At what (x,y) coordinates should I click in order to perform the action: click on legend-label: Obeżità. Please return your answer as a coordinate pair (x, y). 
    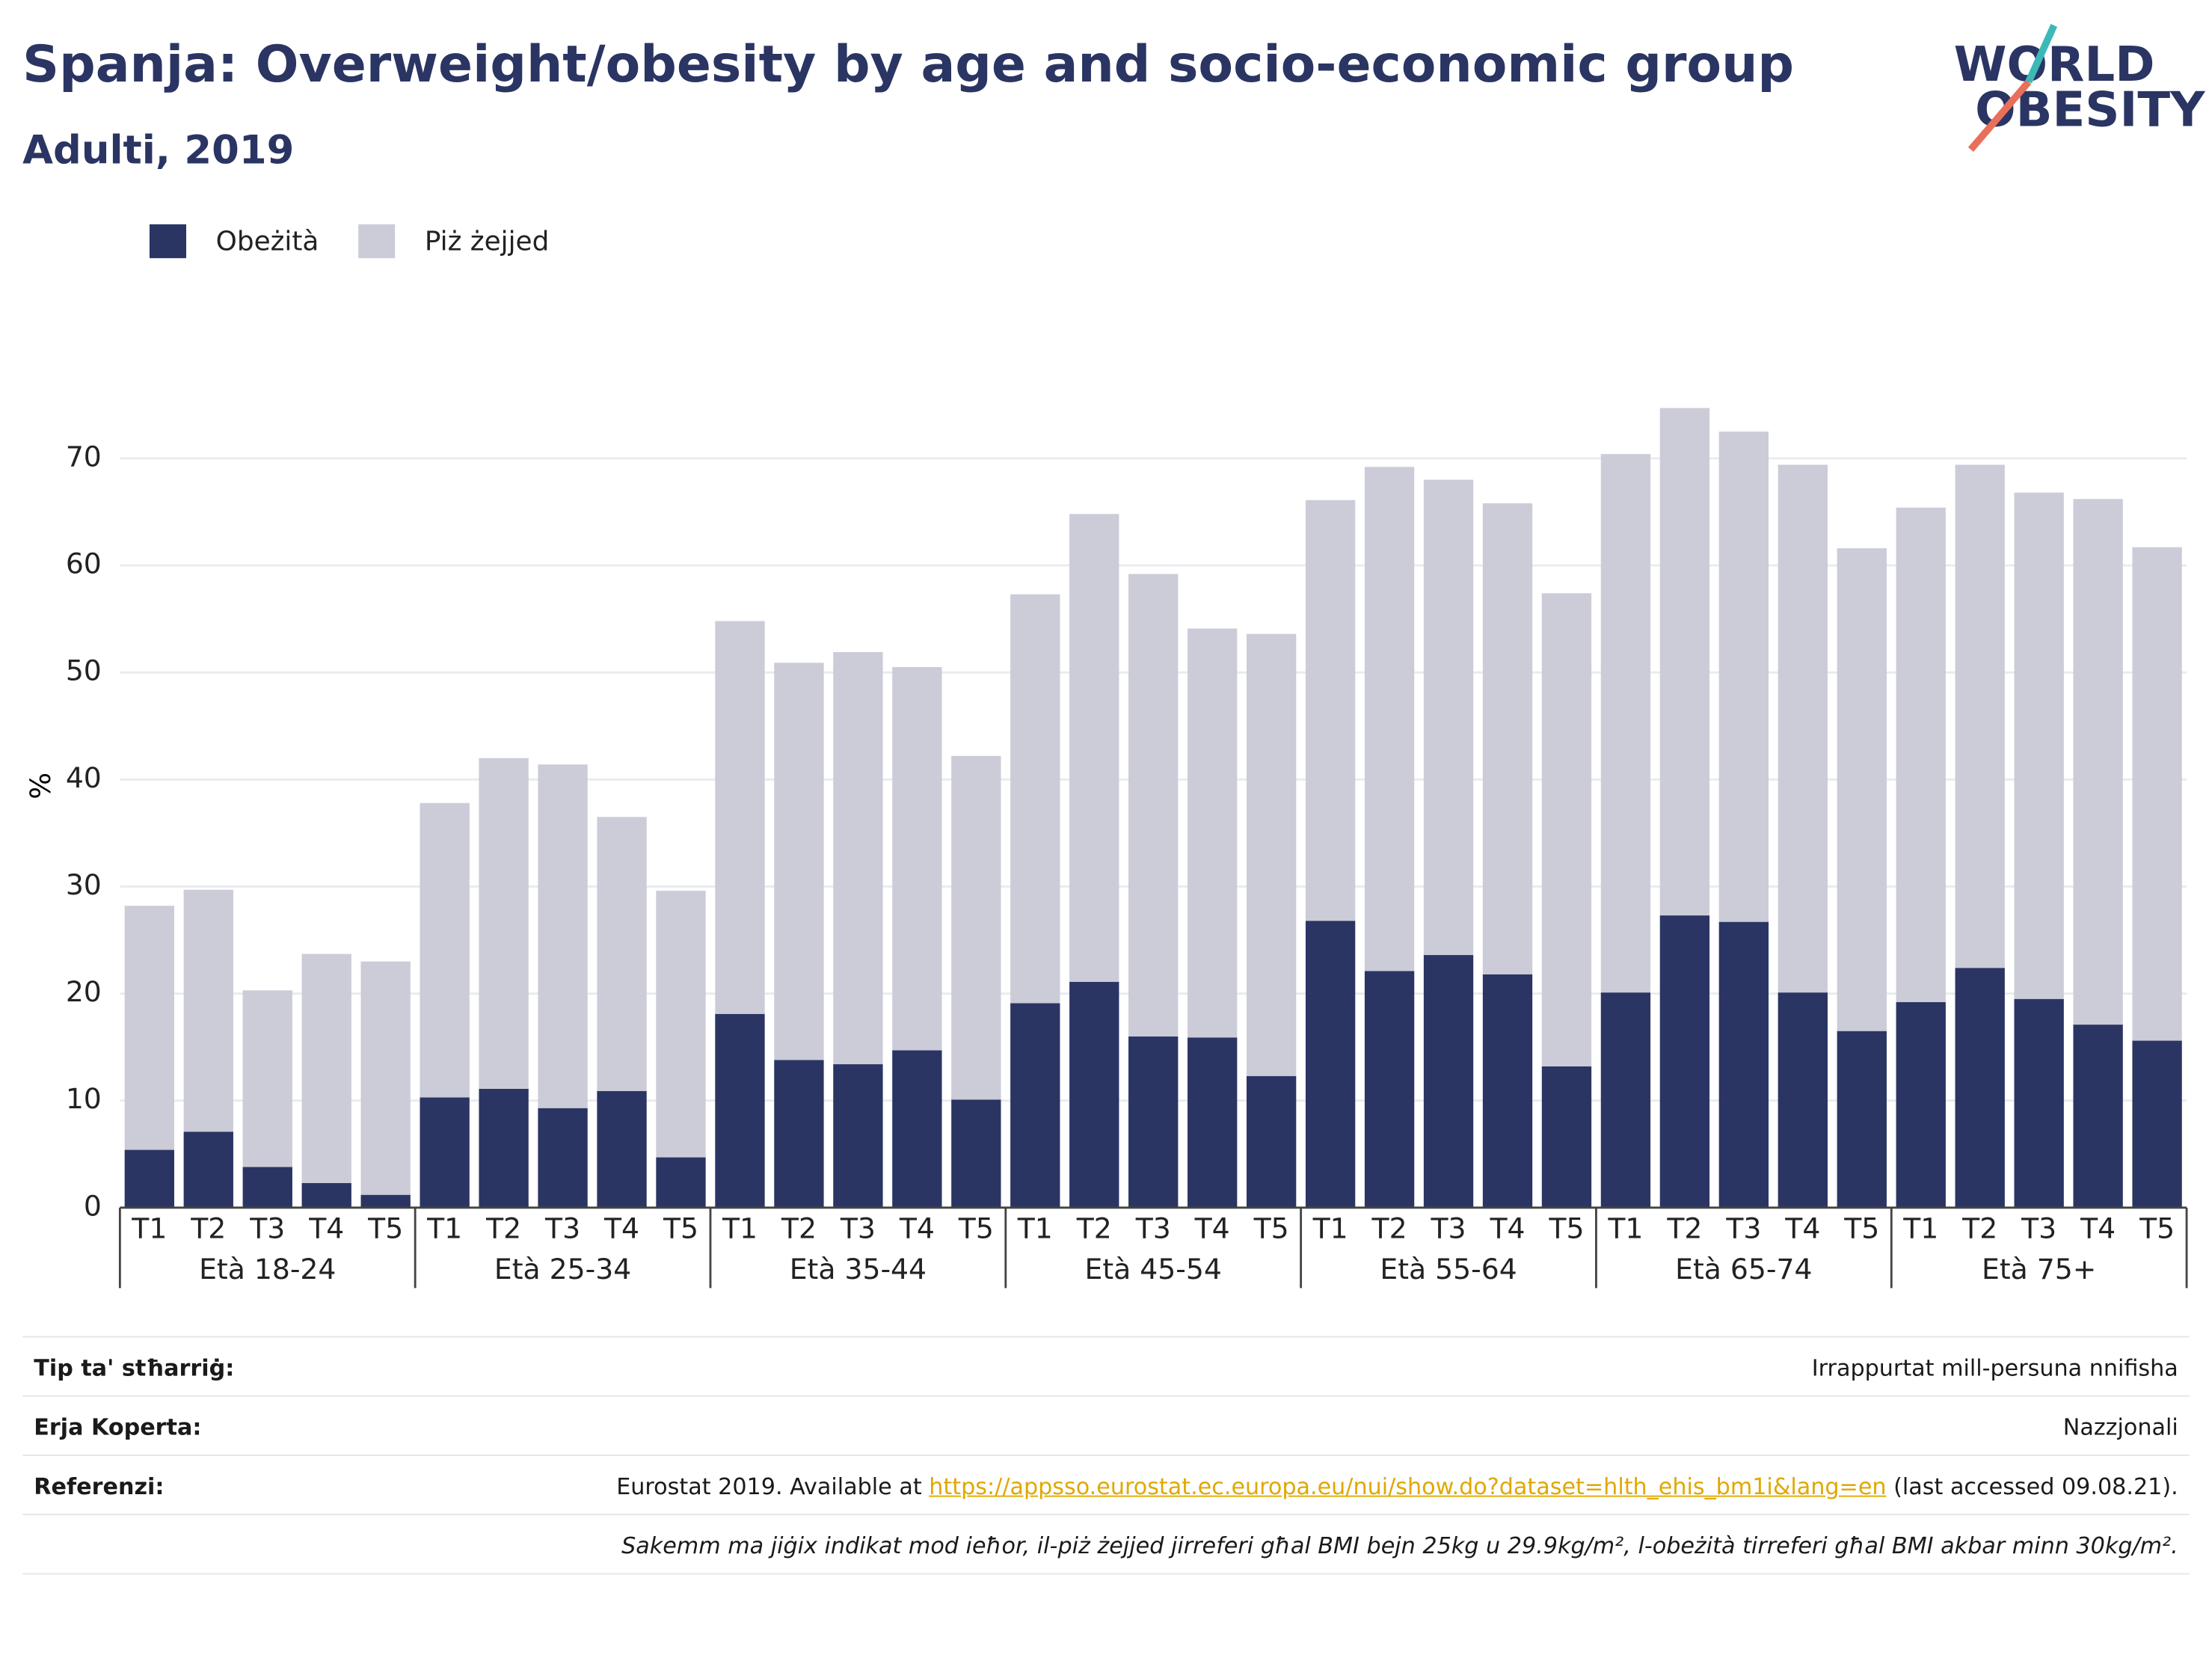
    Looking at the image, I should click on (267, 241).